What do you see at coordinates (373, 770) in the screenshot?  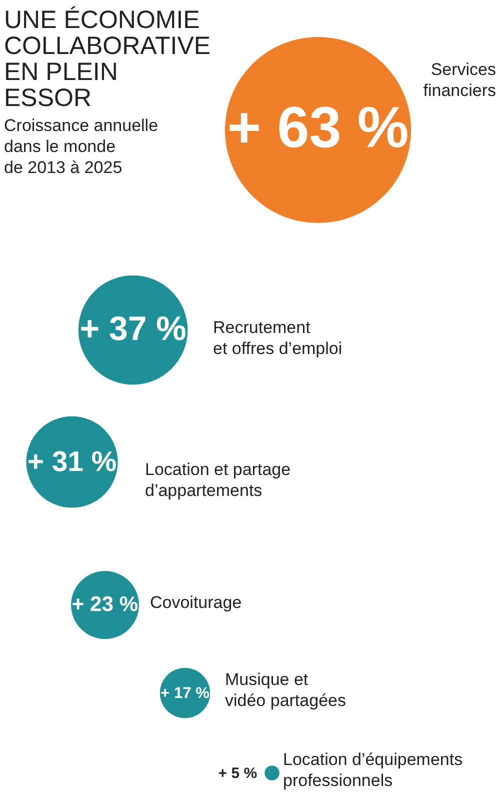 I see `category-label: Location d’équipements professionnels` at bounding box center [373, 770].